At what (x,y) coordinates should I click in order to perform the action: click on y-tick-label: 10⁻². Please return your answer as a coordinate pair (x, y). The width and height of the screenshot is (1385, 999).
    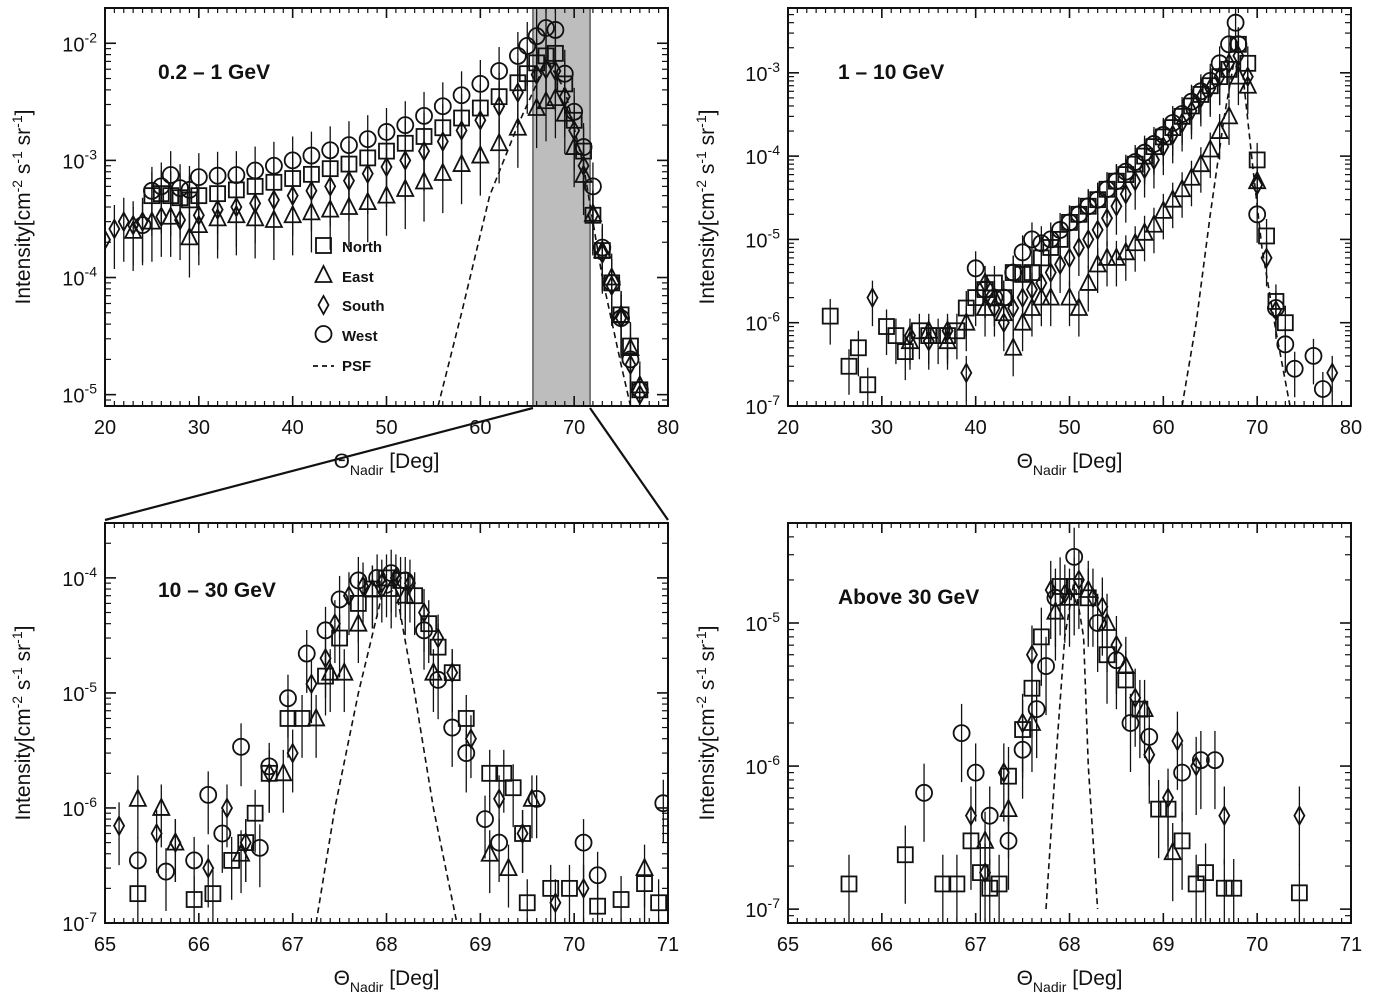
    Looking at the image, I should click on (79, 42).